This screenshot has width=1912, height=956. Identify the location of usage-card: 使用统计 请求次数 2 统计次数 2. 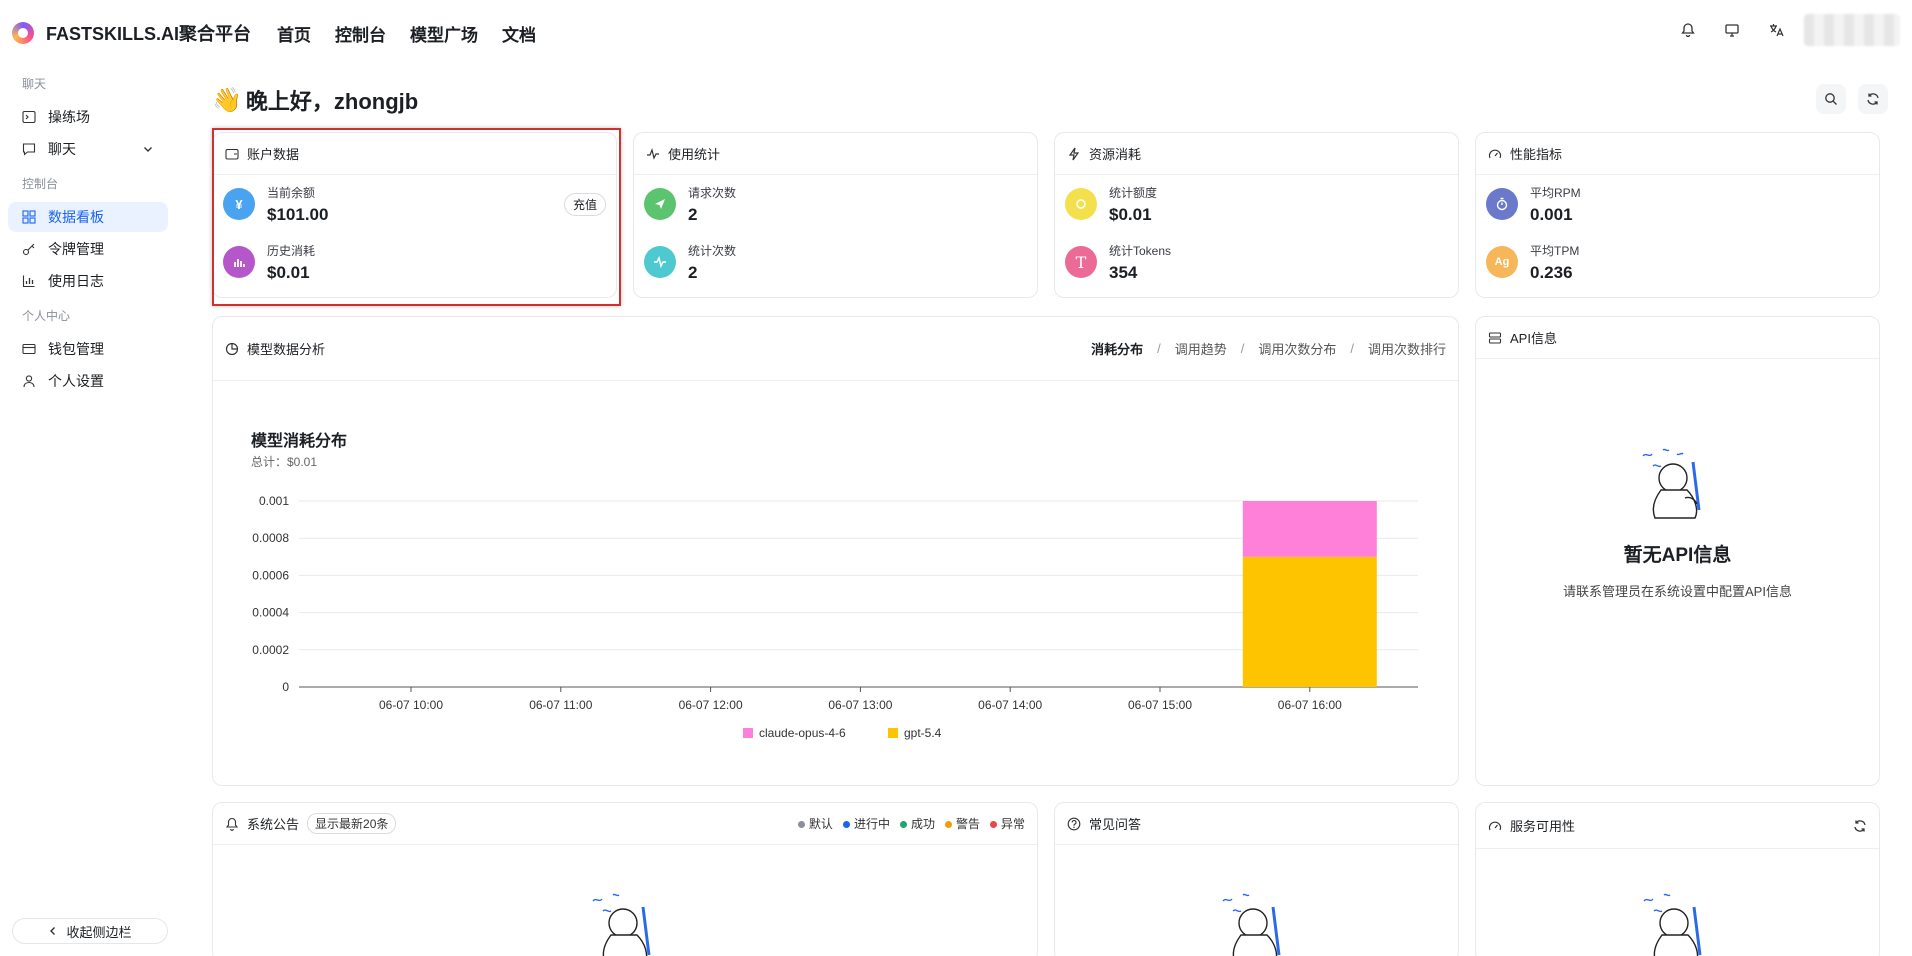
(835, 215).